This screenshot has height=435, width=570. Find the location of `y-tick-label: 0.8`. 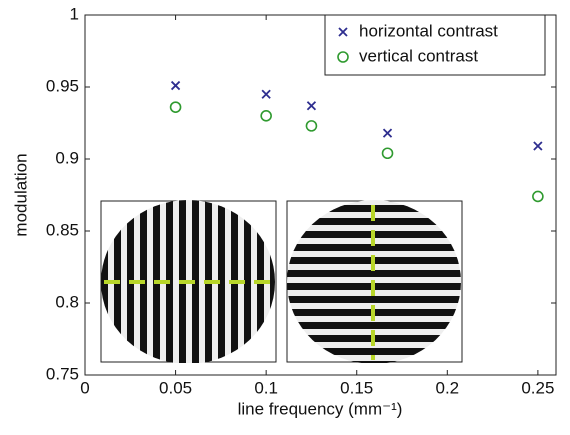

y-tick-label: 0.8 is located at coordinates (67, 301).